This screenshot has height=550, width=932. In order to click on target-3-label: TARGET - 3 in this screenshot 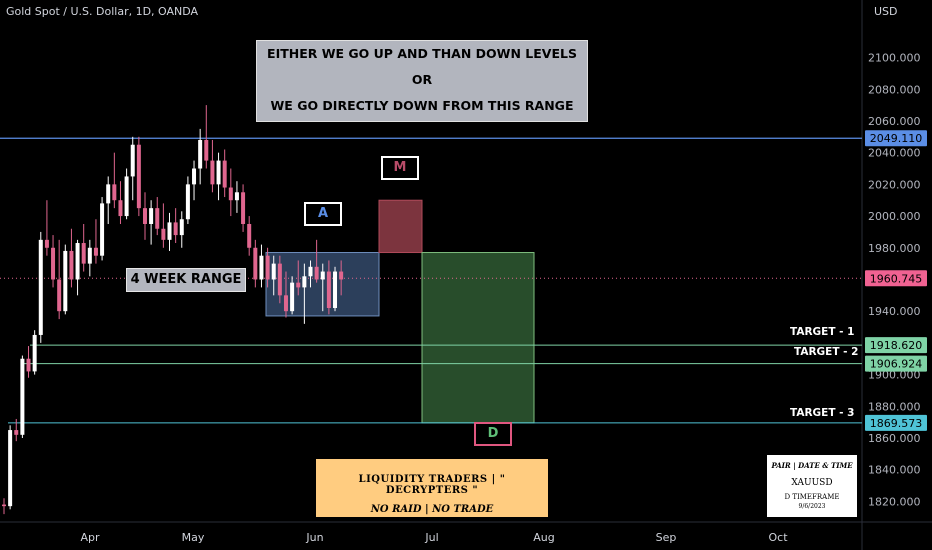, I will do `click(822, 413)`.